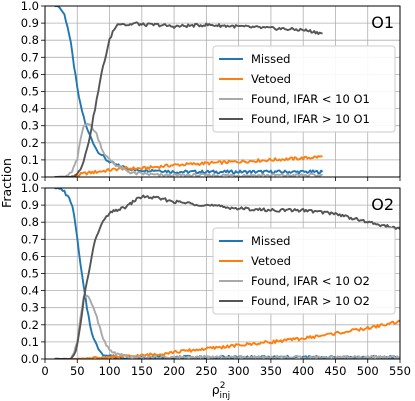 The width and height of the screenshot is (415, 401). I want to click on x-tick-label: 300, so click(239, 371).